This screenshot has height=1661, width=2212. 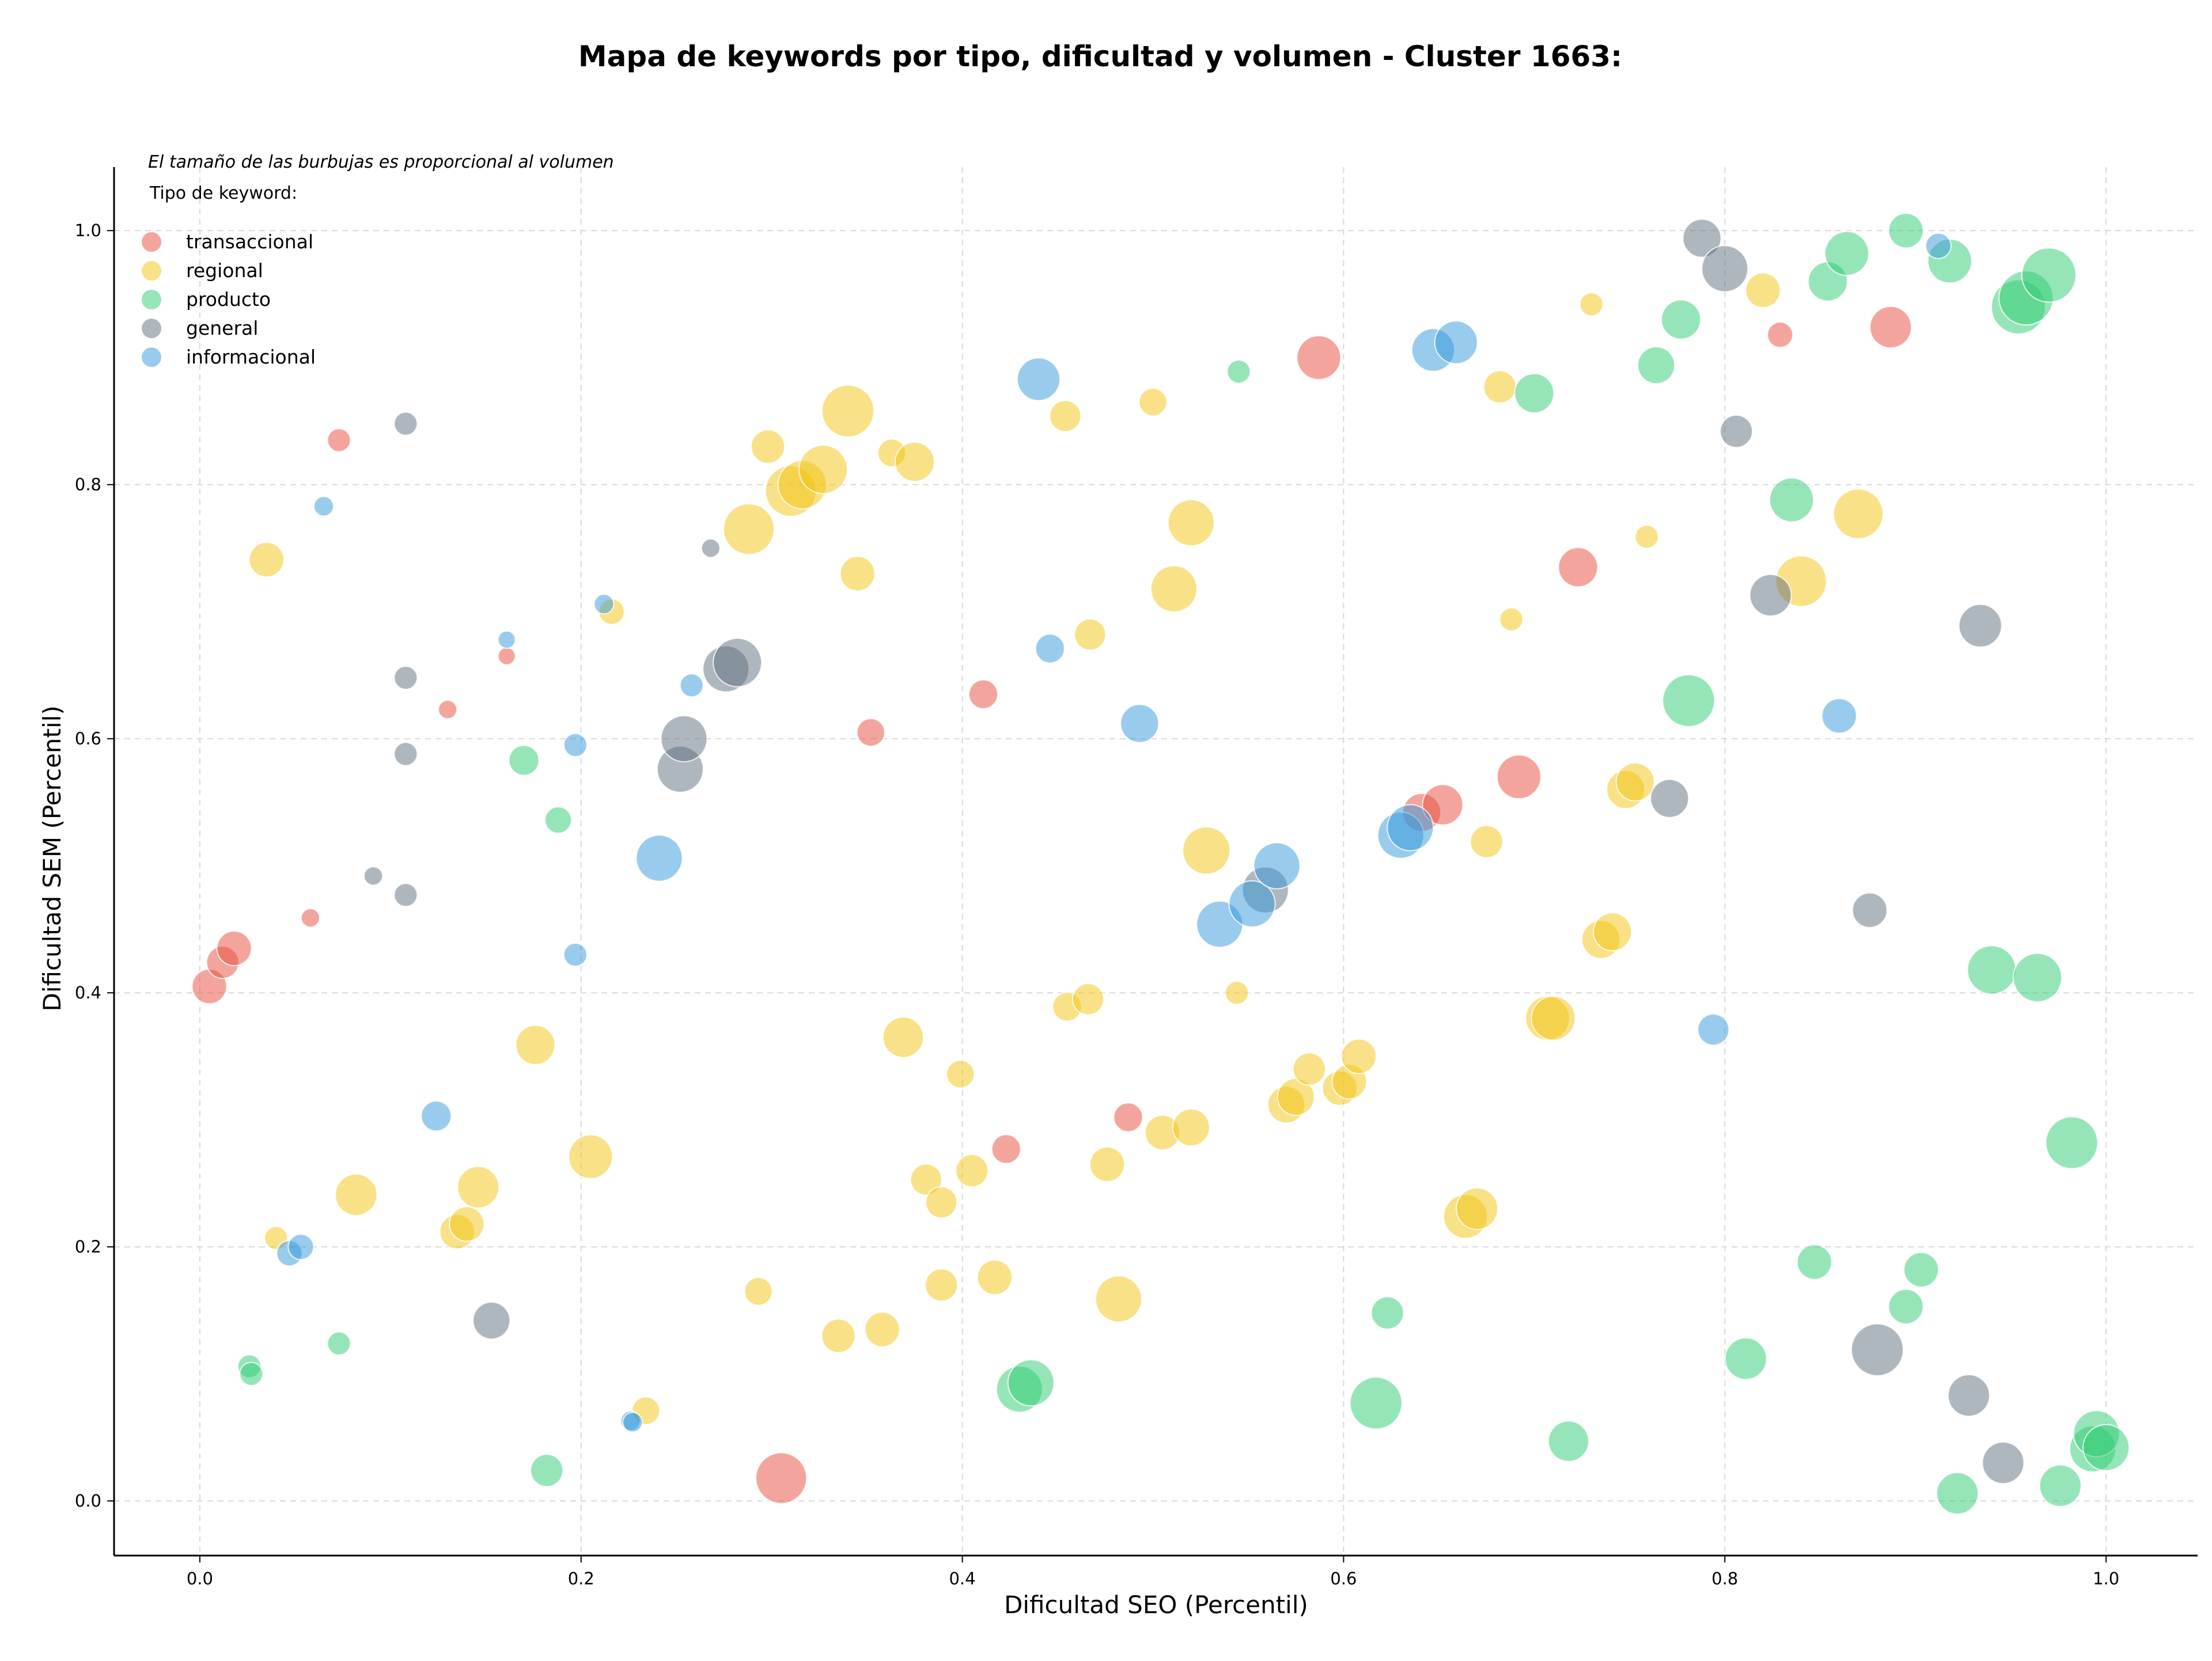 I want to click on x-tick-label: 0.2, so click(x=581, y=1578).